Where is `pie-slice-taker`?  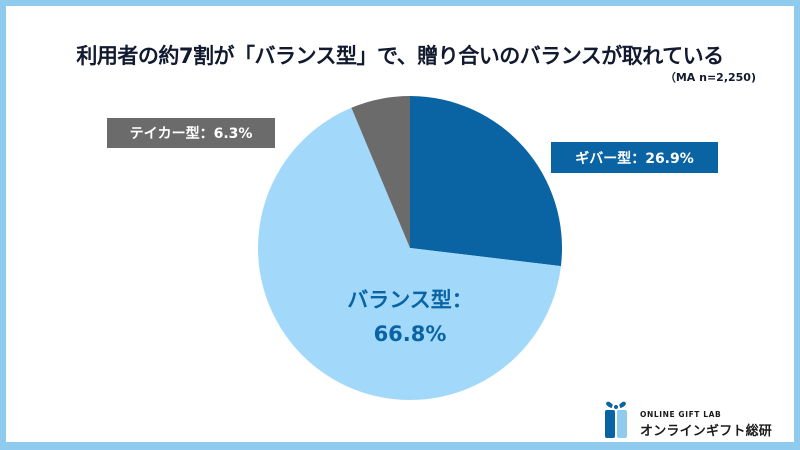 pie-slice-taker is located at coordinates (380, 172).